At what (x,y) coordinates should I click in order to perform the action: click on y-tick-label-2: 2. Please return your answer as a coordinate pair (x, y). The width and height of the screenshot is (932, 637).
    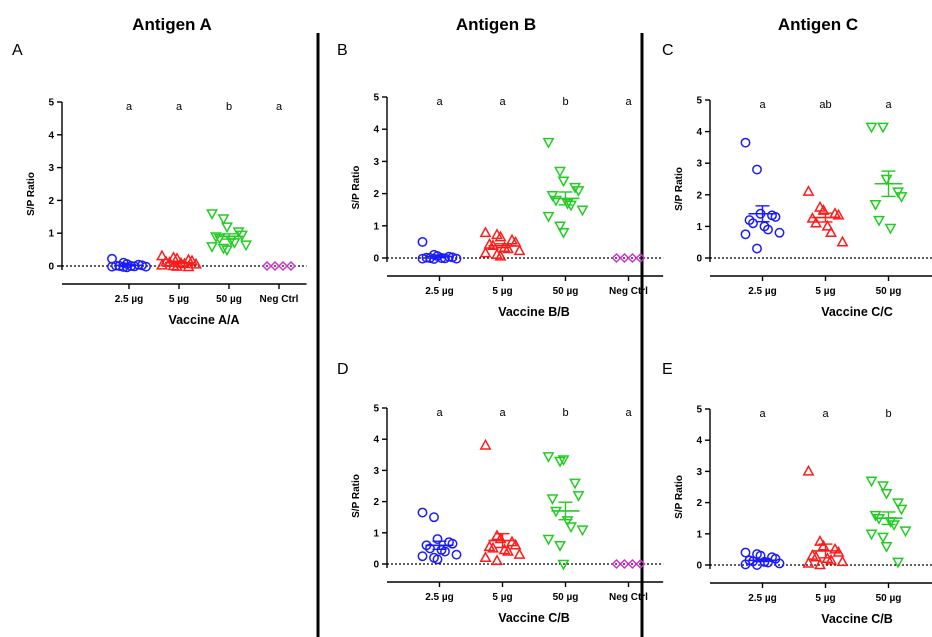
    Looking at the image, I should click on (51, 201).